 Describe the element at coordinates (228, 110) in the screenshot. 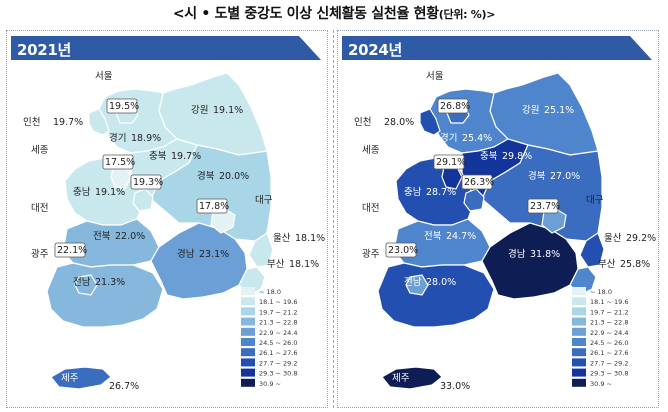

I see `region-value-gangwon: 19.1%` at that location.